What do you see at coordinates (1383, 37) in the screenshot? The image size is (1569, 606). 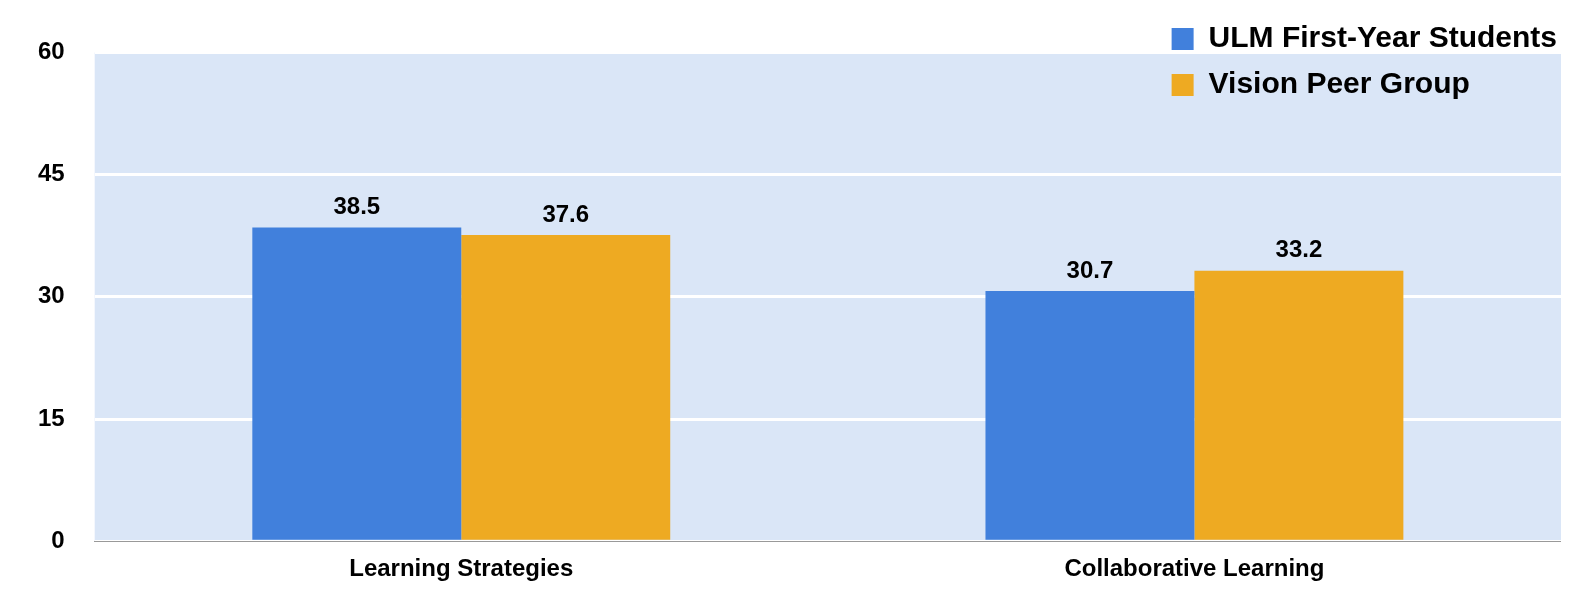 I see `legend-label: ULM First-Year Students` at bounding box center [1383, 37].